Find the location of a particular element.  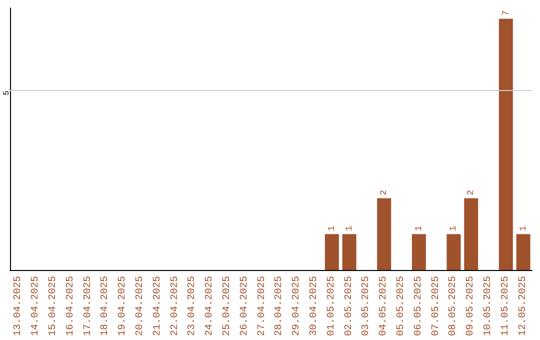

x-tick-label: 05.05.2025 is located at coordinates (401, 306).